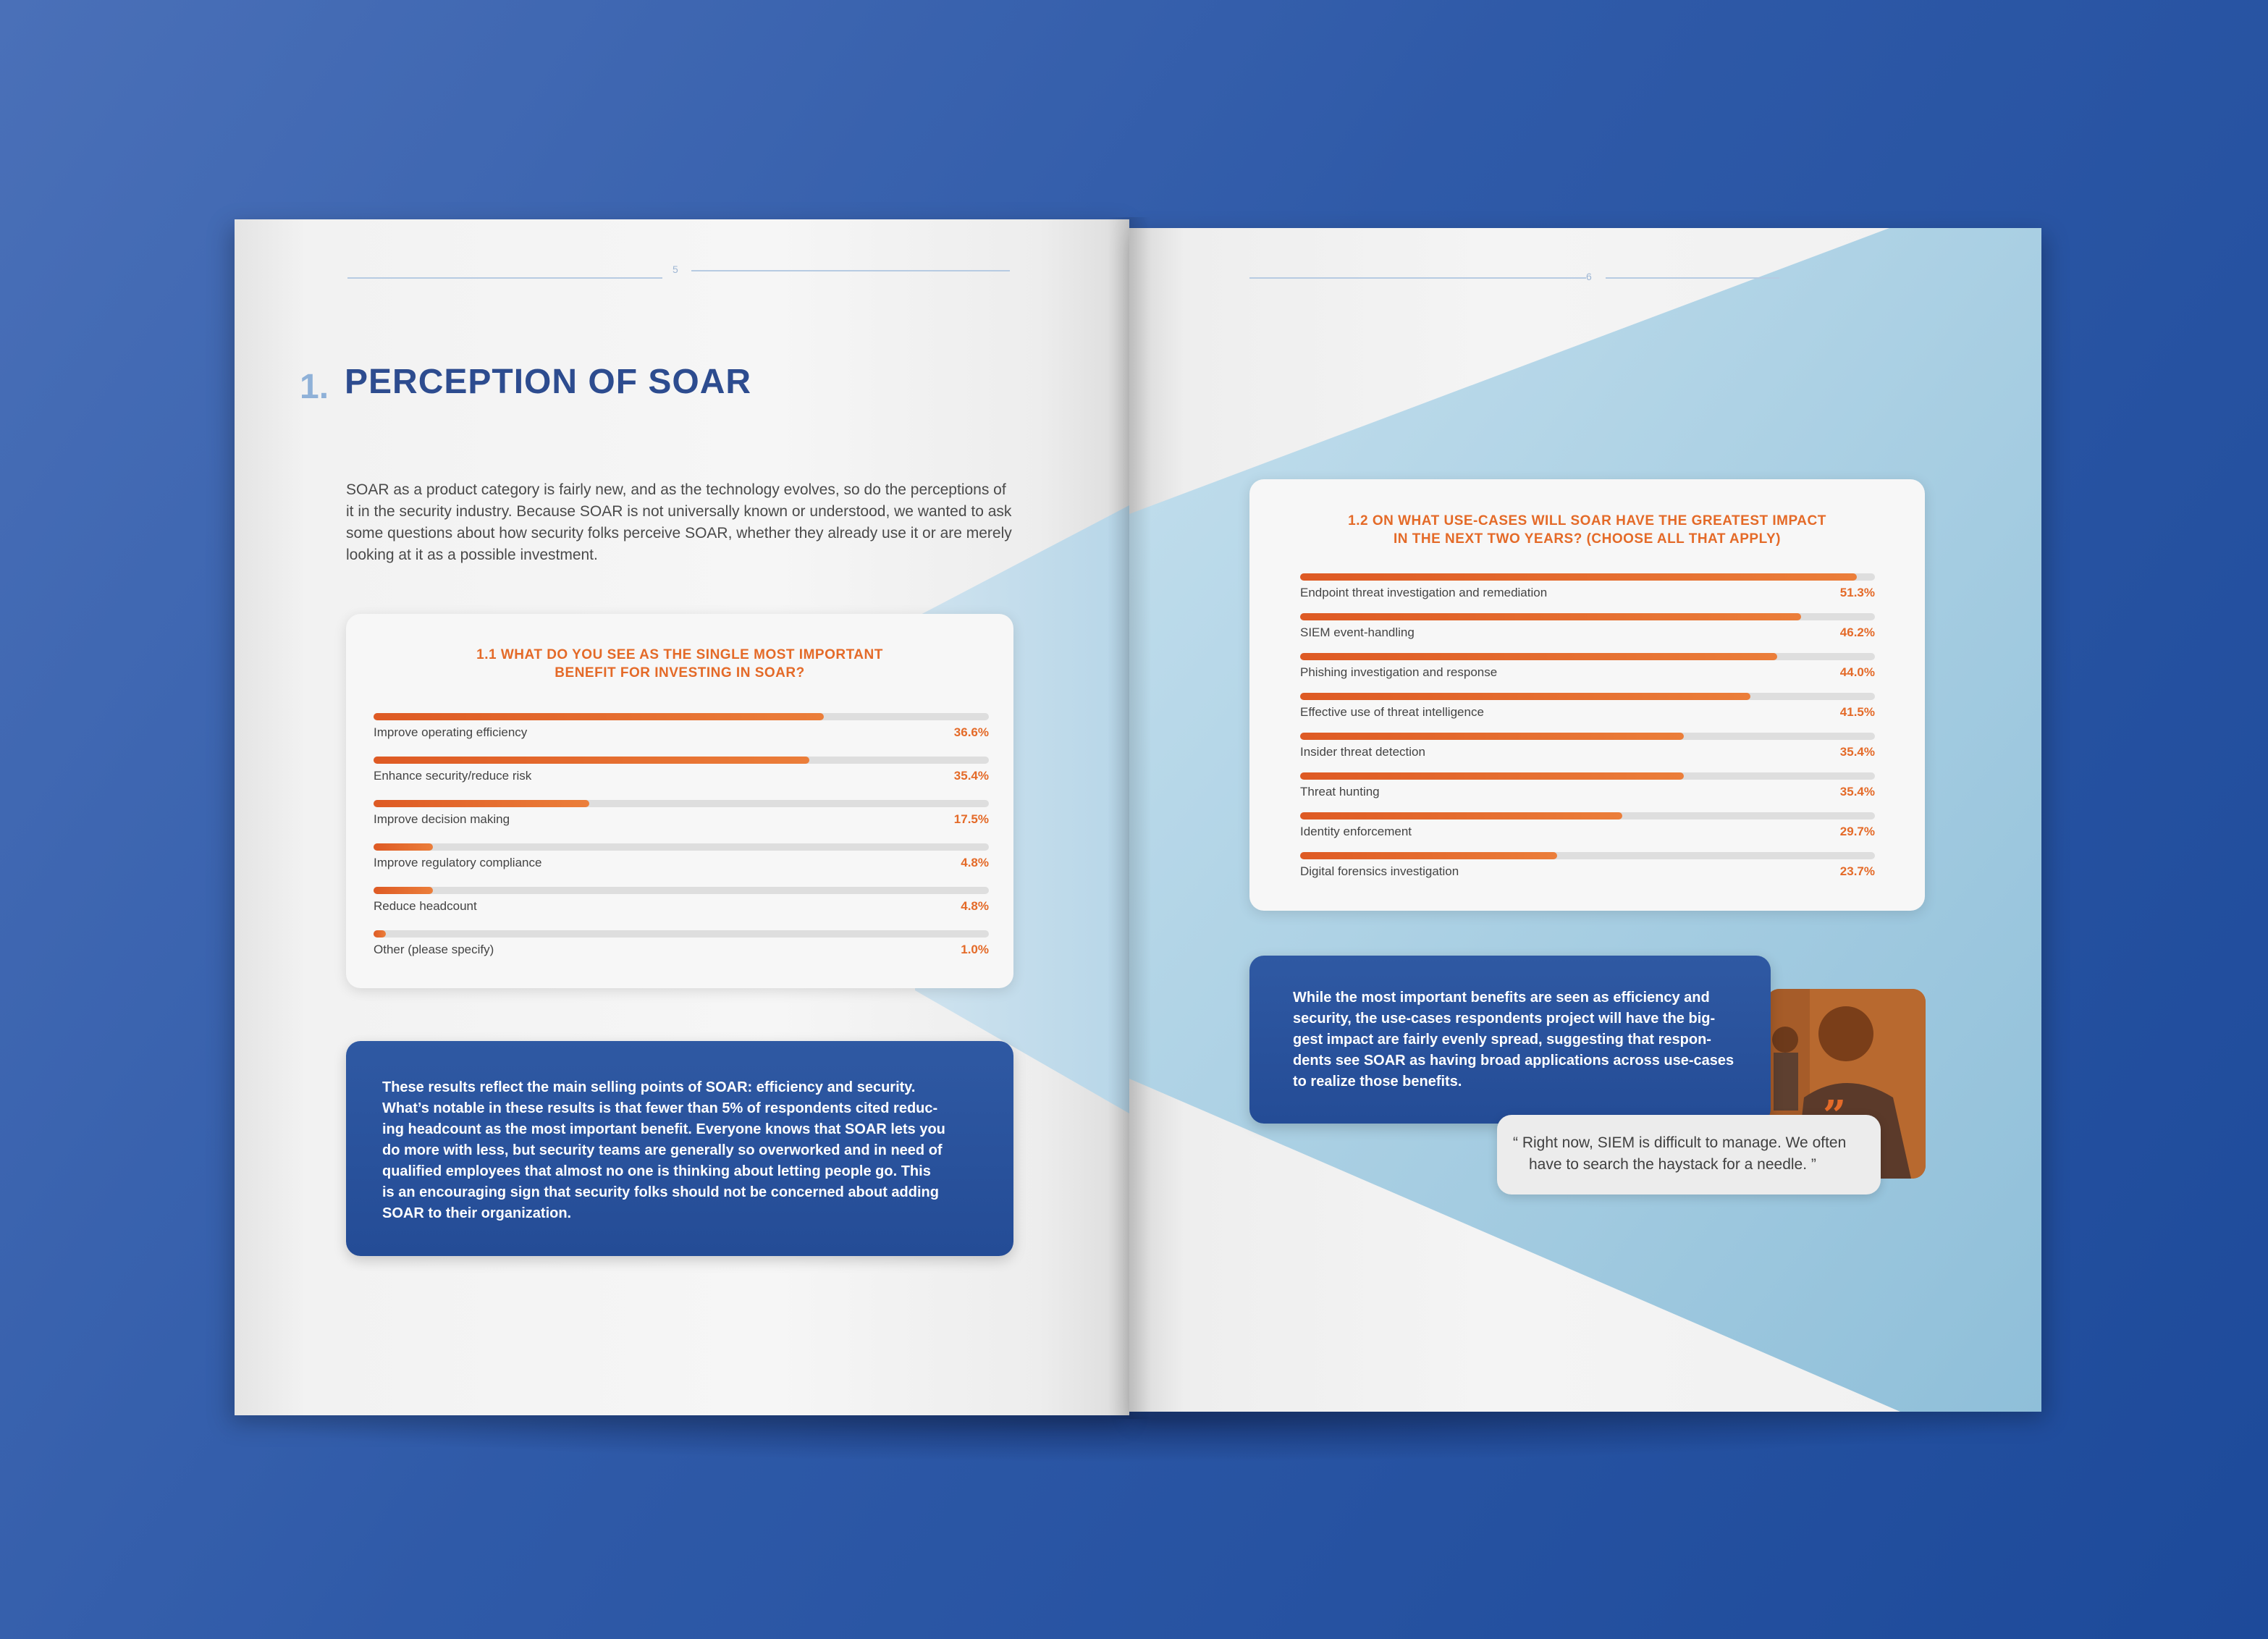 Image resolution: width=2268 pixels, height=1639 pixels. Describe the element at coordinates (850, 271) in the screenshot. I see `header-rule-left-b` at that location.